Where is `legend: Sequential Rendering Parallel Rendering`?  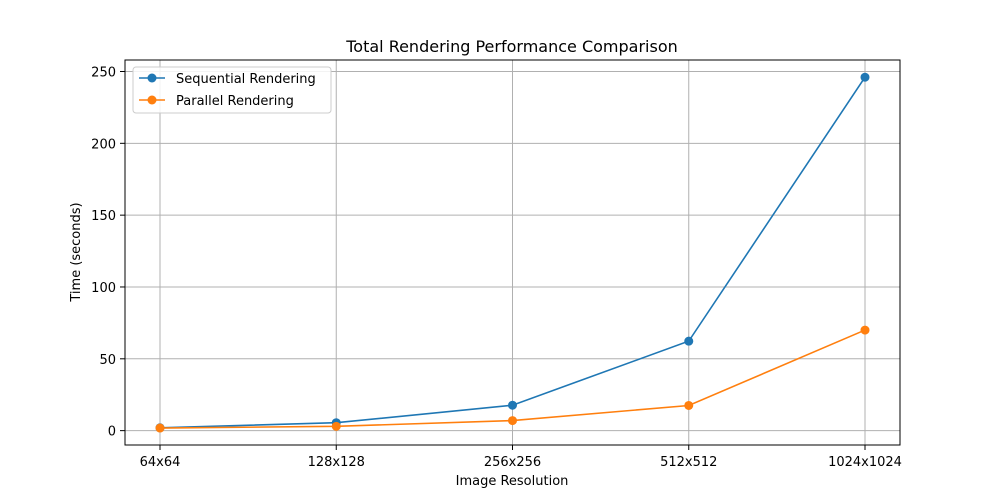
legend: Sequential Rendering Parallel Rendering is located at coordinates (232, 90).